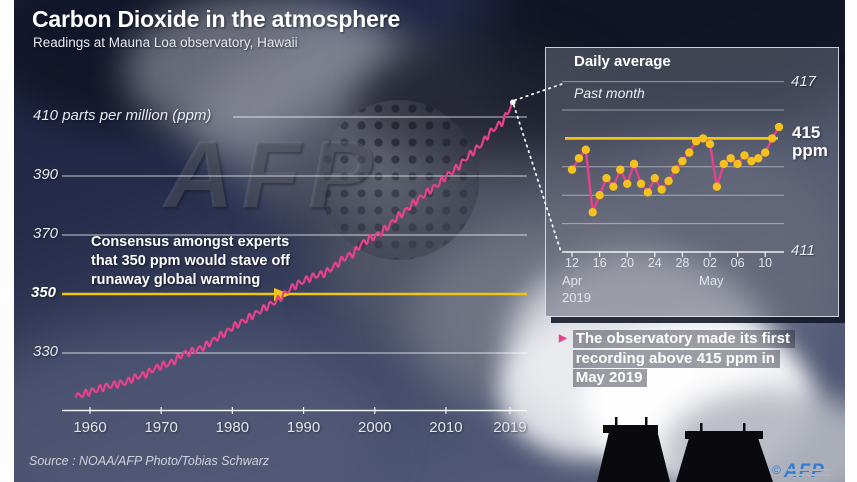  Describe the element at coordinates (303, 427) in the screenshot. I see `x-tick-label: 1990` at that location.